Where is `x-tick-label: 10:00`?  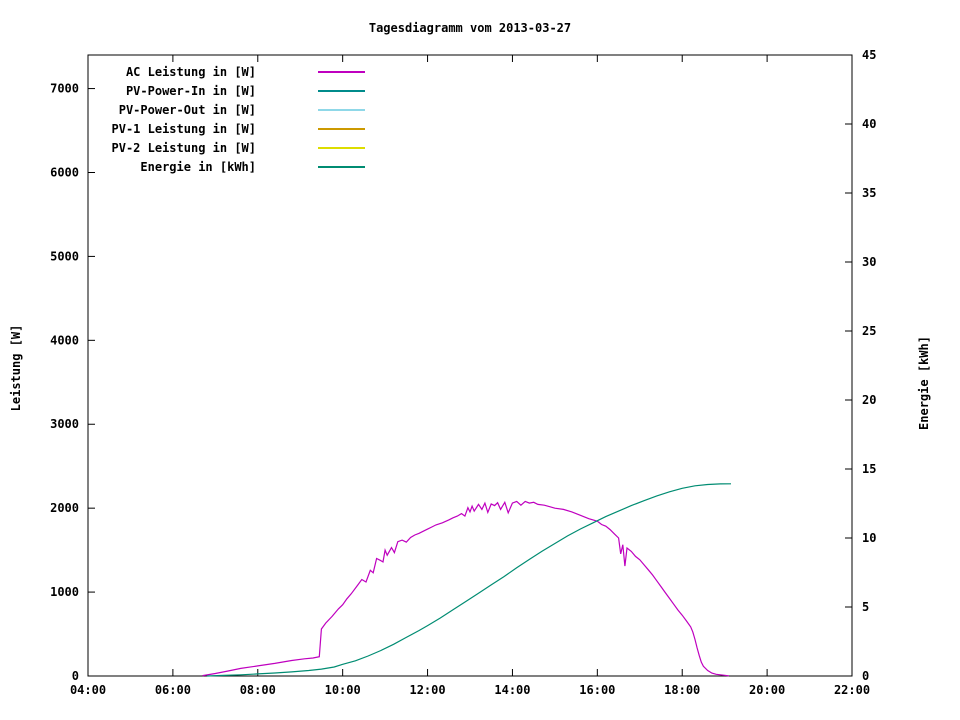 x-tick-label: 10:00 is located at coordinates (343, 690).